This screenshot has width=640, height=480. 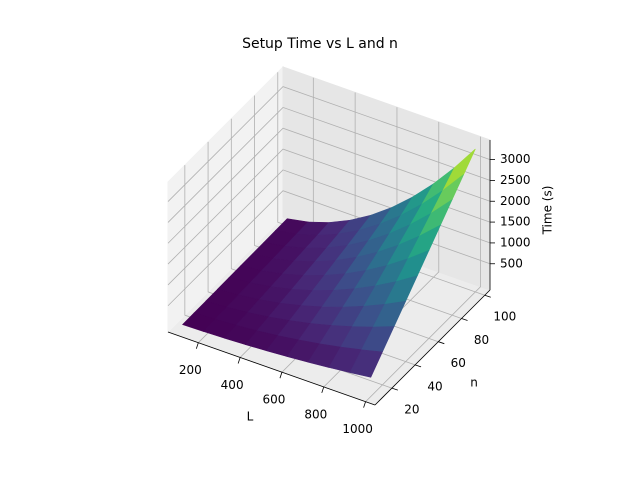 What do you see at coordinates (458, 363) in the screenshot?
I see `y-tick-label: 60` at bounding box center [458, 363].